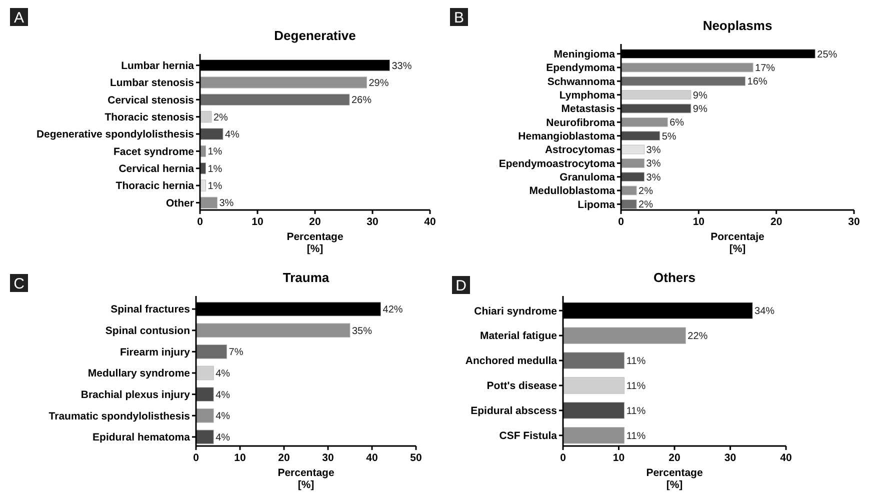  Describe the element at coordinates (587, 96) in the screenshot. I see `y-tick-label: Lymphoma` at that location.